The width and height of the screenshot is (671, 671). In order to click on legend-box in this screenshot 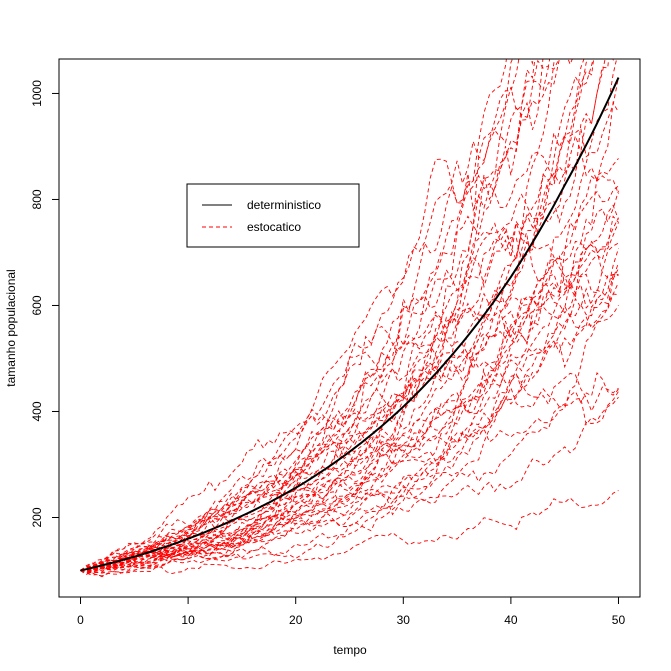, I will do `click(273, 215)`.